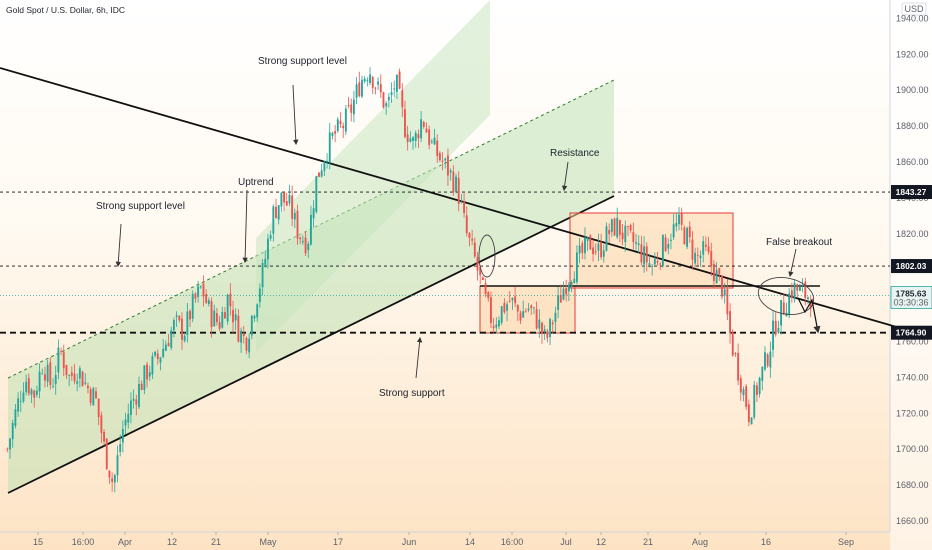 The width and height of the screenshot is (932, 550). Describe the element at coordinates (125, 542) in the screenshot. I see `x-tick-label: Apr` at that location.